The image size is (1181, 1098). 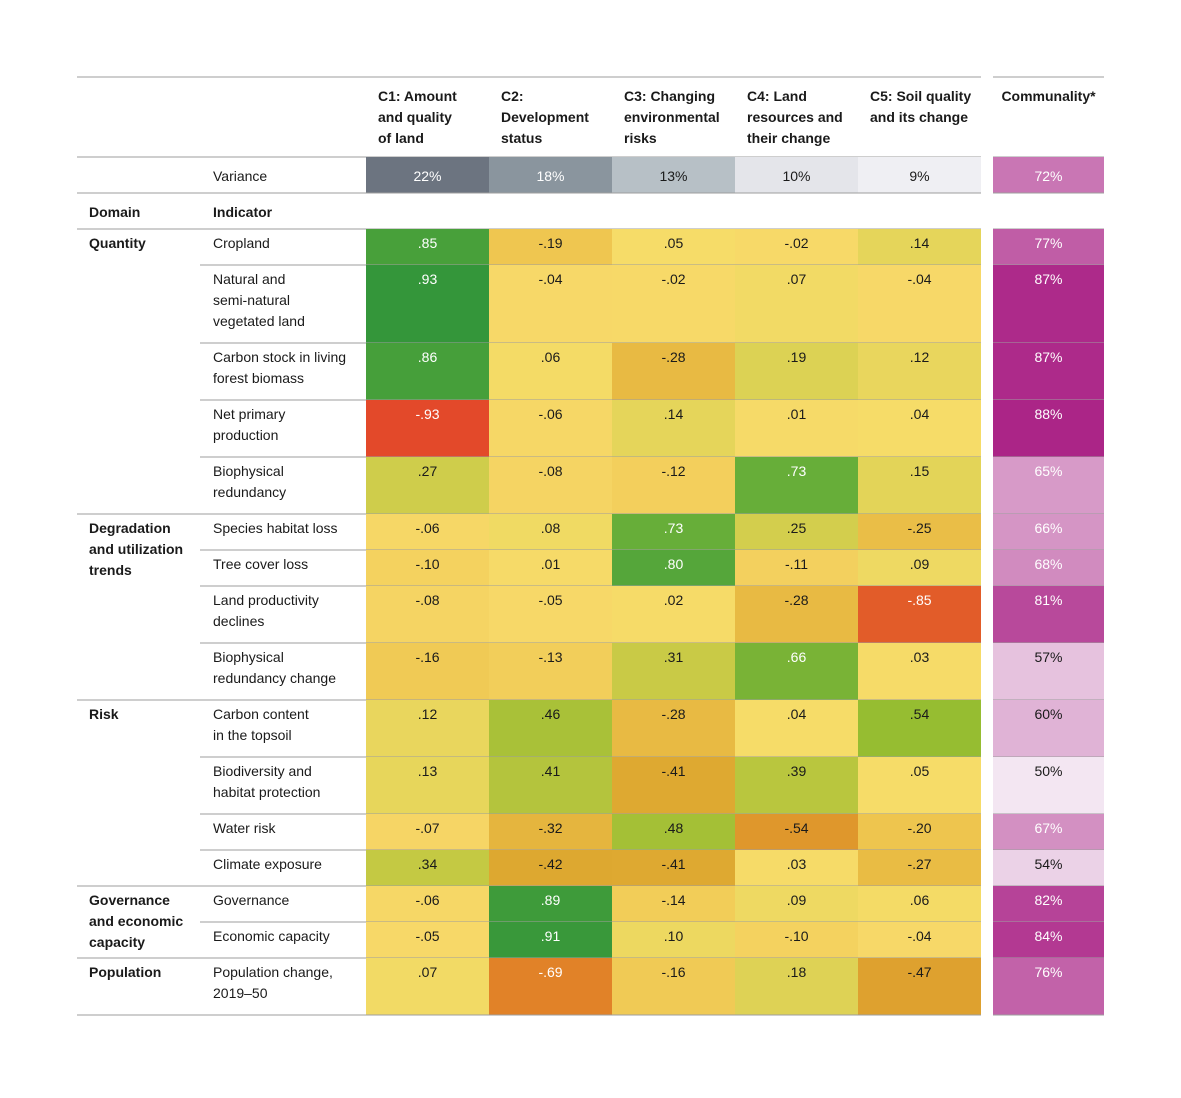 What do you see at coordinates (797, 714) in the screenshot?
I see `loading-value-d3-r1-c4: .04` at bounding box center [797, 714].